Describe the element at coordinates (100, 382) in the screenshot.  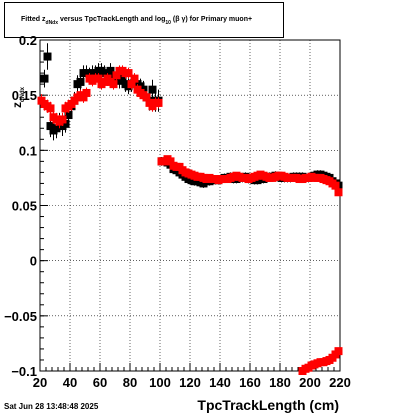
I see `x-tick-label: 60` at that location.